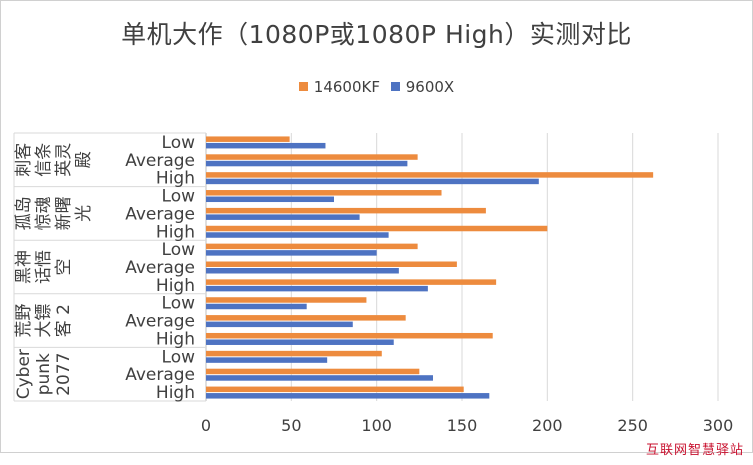  Describe the element at coordinates (179, 197) in the screenshot. I see `subcategory-label-1-0: Low` at that location.